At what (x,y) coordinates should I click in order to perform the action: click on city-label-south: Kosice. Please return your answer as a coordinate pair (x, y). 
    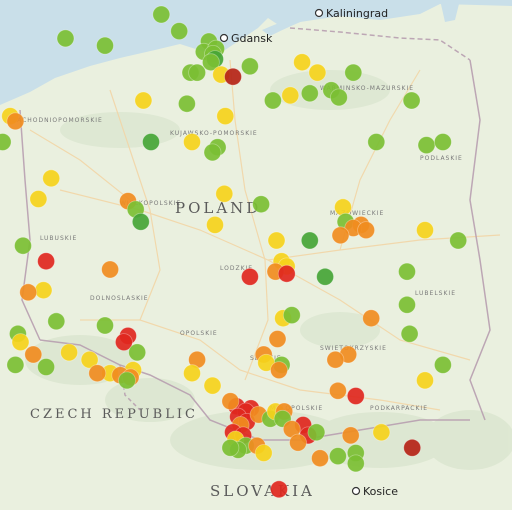
    Looking at the image, I should click on (380, 491).